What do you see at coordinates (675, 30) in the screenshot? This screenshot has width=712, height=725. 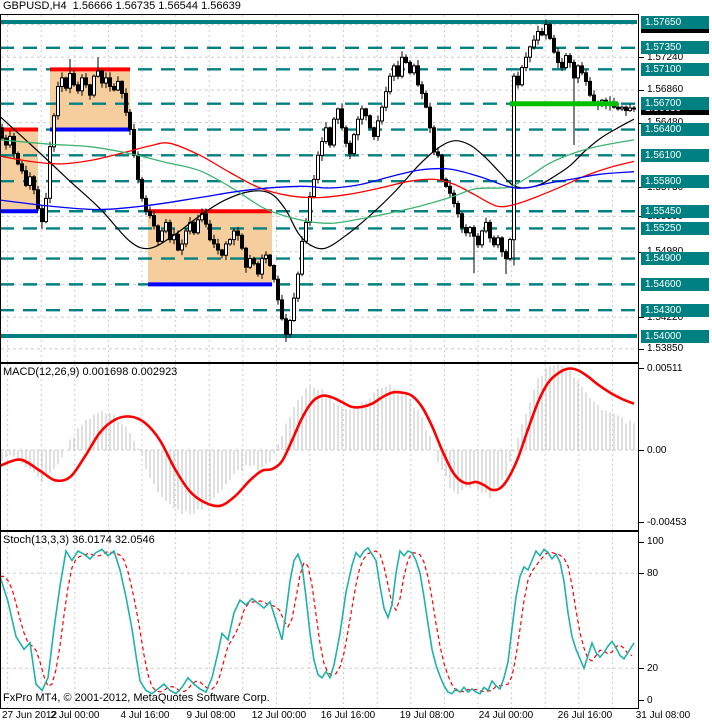 I see `price-label-fragment` at bounding box center [675, 30].